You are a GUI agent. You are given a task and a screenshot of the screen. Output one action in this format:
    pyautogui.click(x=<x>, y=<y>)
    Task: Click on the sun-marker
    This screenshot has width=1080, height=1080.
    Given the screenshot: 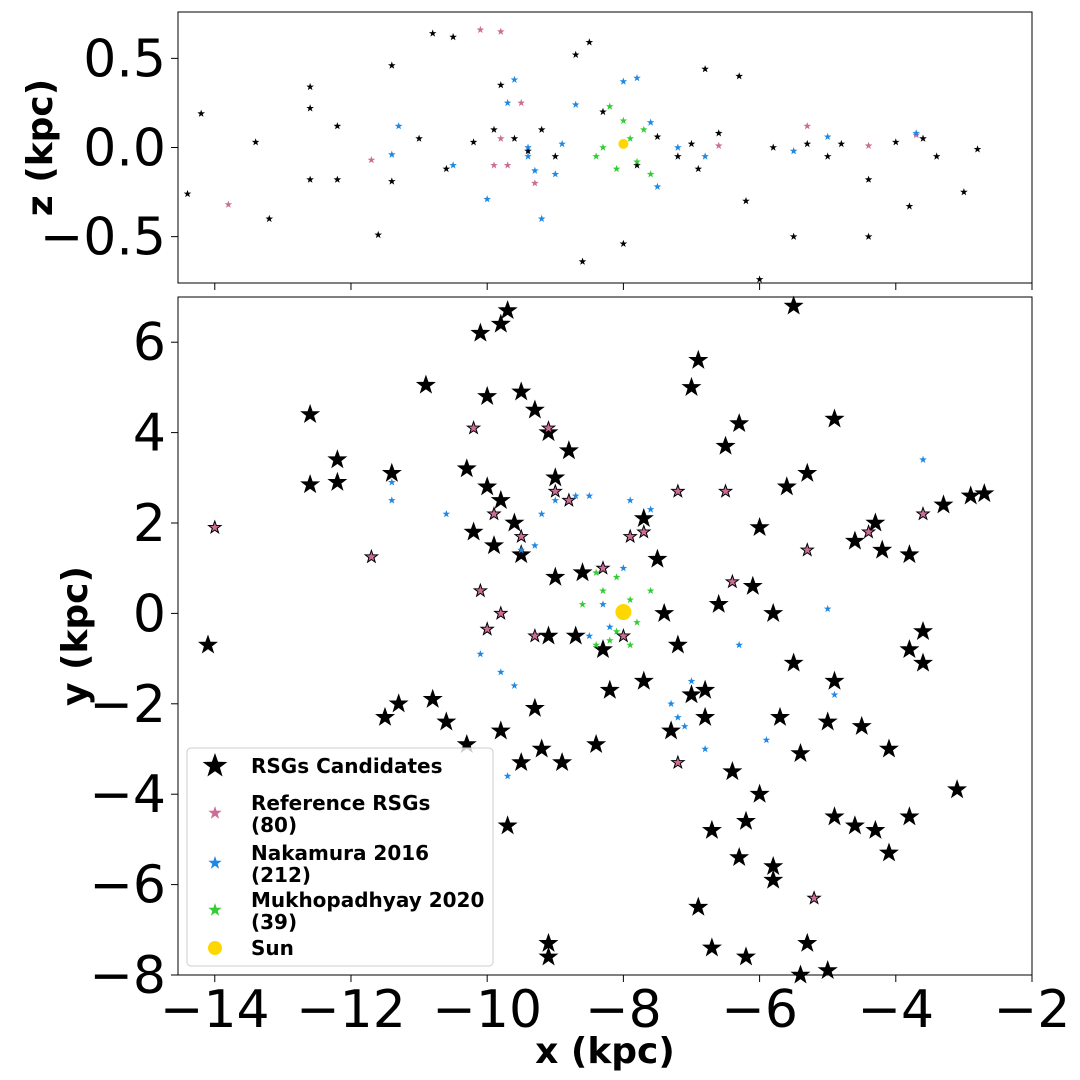 What is the action you would take?
    pyautogui.click(x=623, y=143)
    